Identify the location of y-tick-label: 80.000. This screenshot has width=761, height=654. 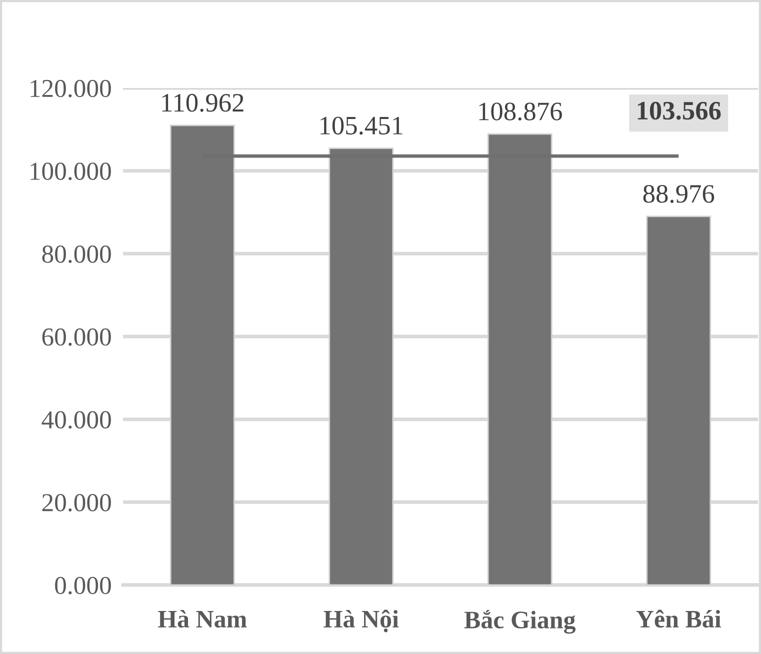
(76, 254).